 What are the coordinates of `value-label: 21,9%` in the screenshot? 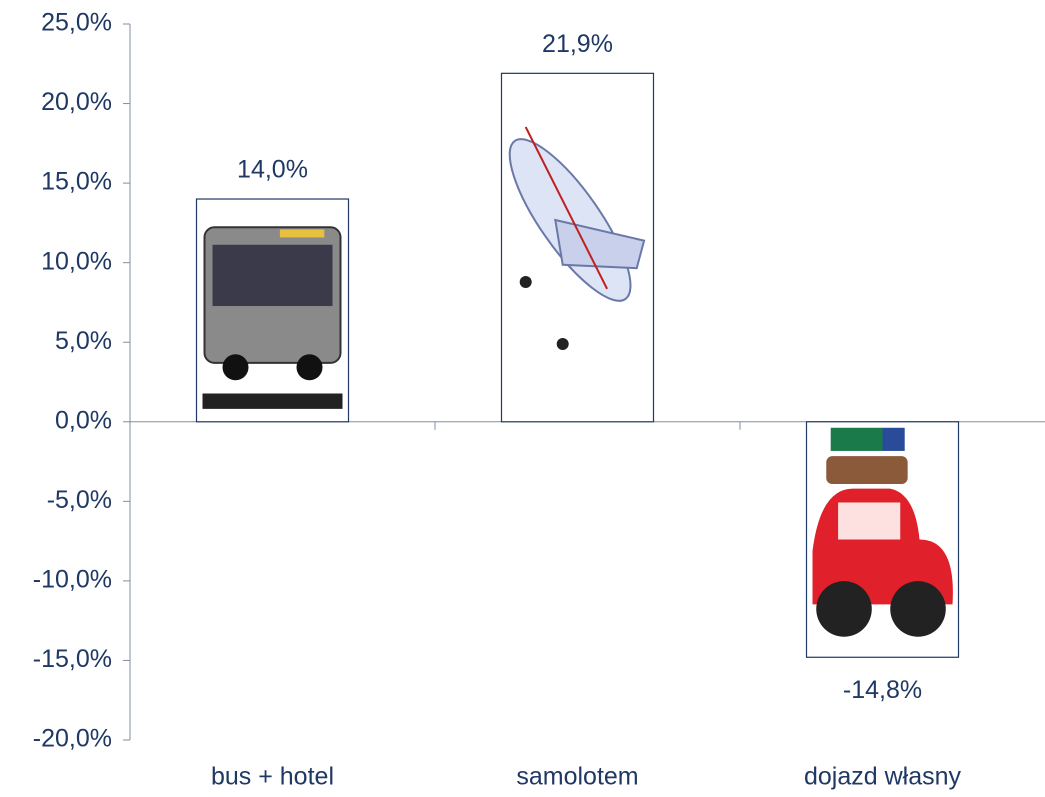 It's located at (577, 44).